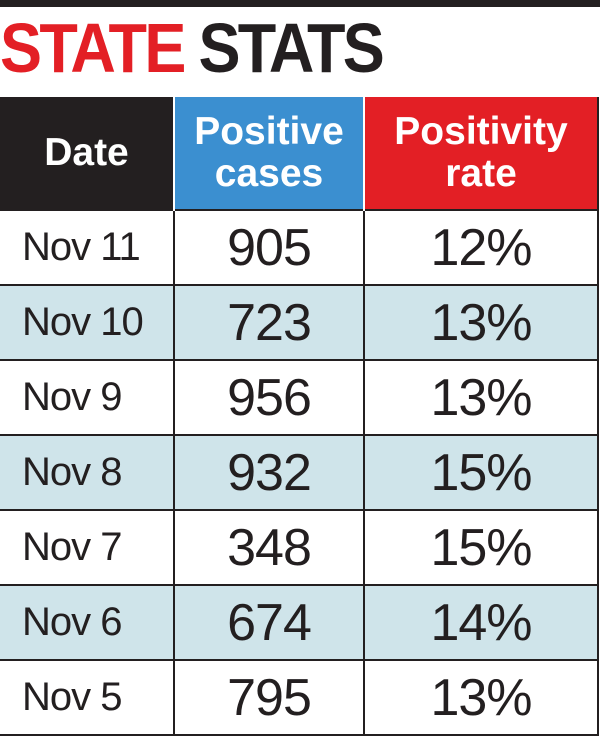 This screenshot has width=600, height=738. Describe the element at coordinates (291, 48) in the screenshot. I see `title-word-stats: STATS` at that location.